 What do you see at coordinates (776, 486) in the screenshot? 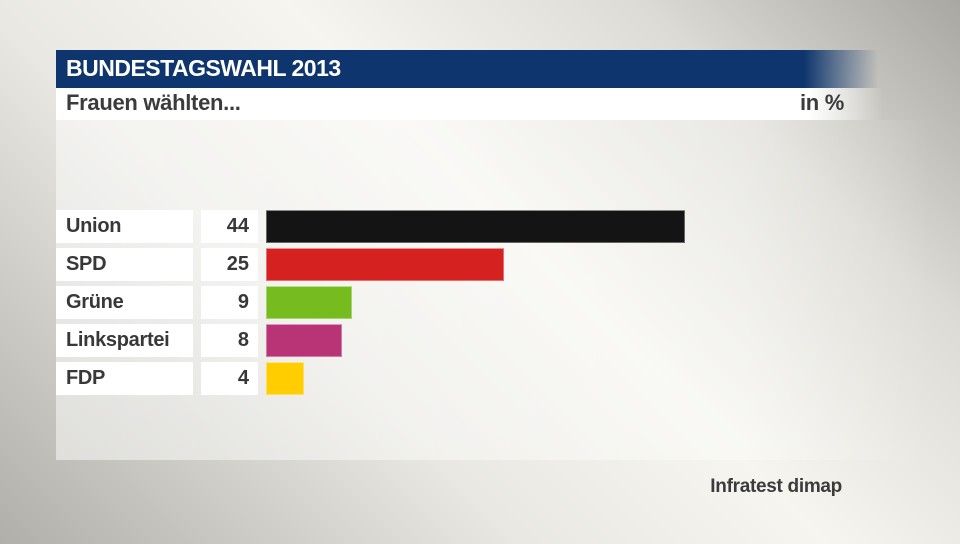
I see `source-credit: Infratest dimap` at bounding box center [776, 486].